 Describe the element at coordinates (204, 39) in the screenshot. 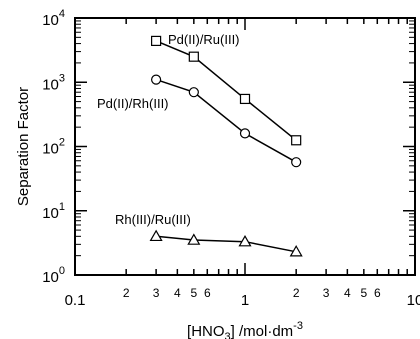

I see `series-label: Pd(II)/Ru(III)` at that location.